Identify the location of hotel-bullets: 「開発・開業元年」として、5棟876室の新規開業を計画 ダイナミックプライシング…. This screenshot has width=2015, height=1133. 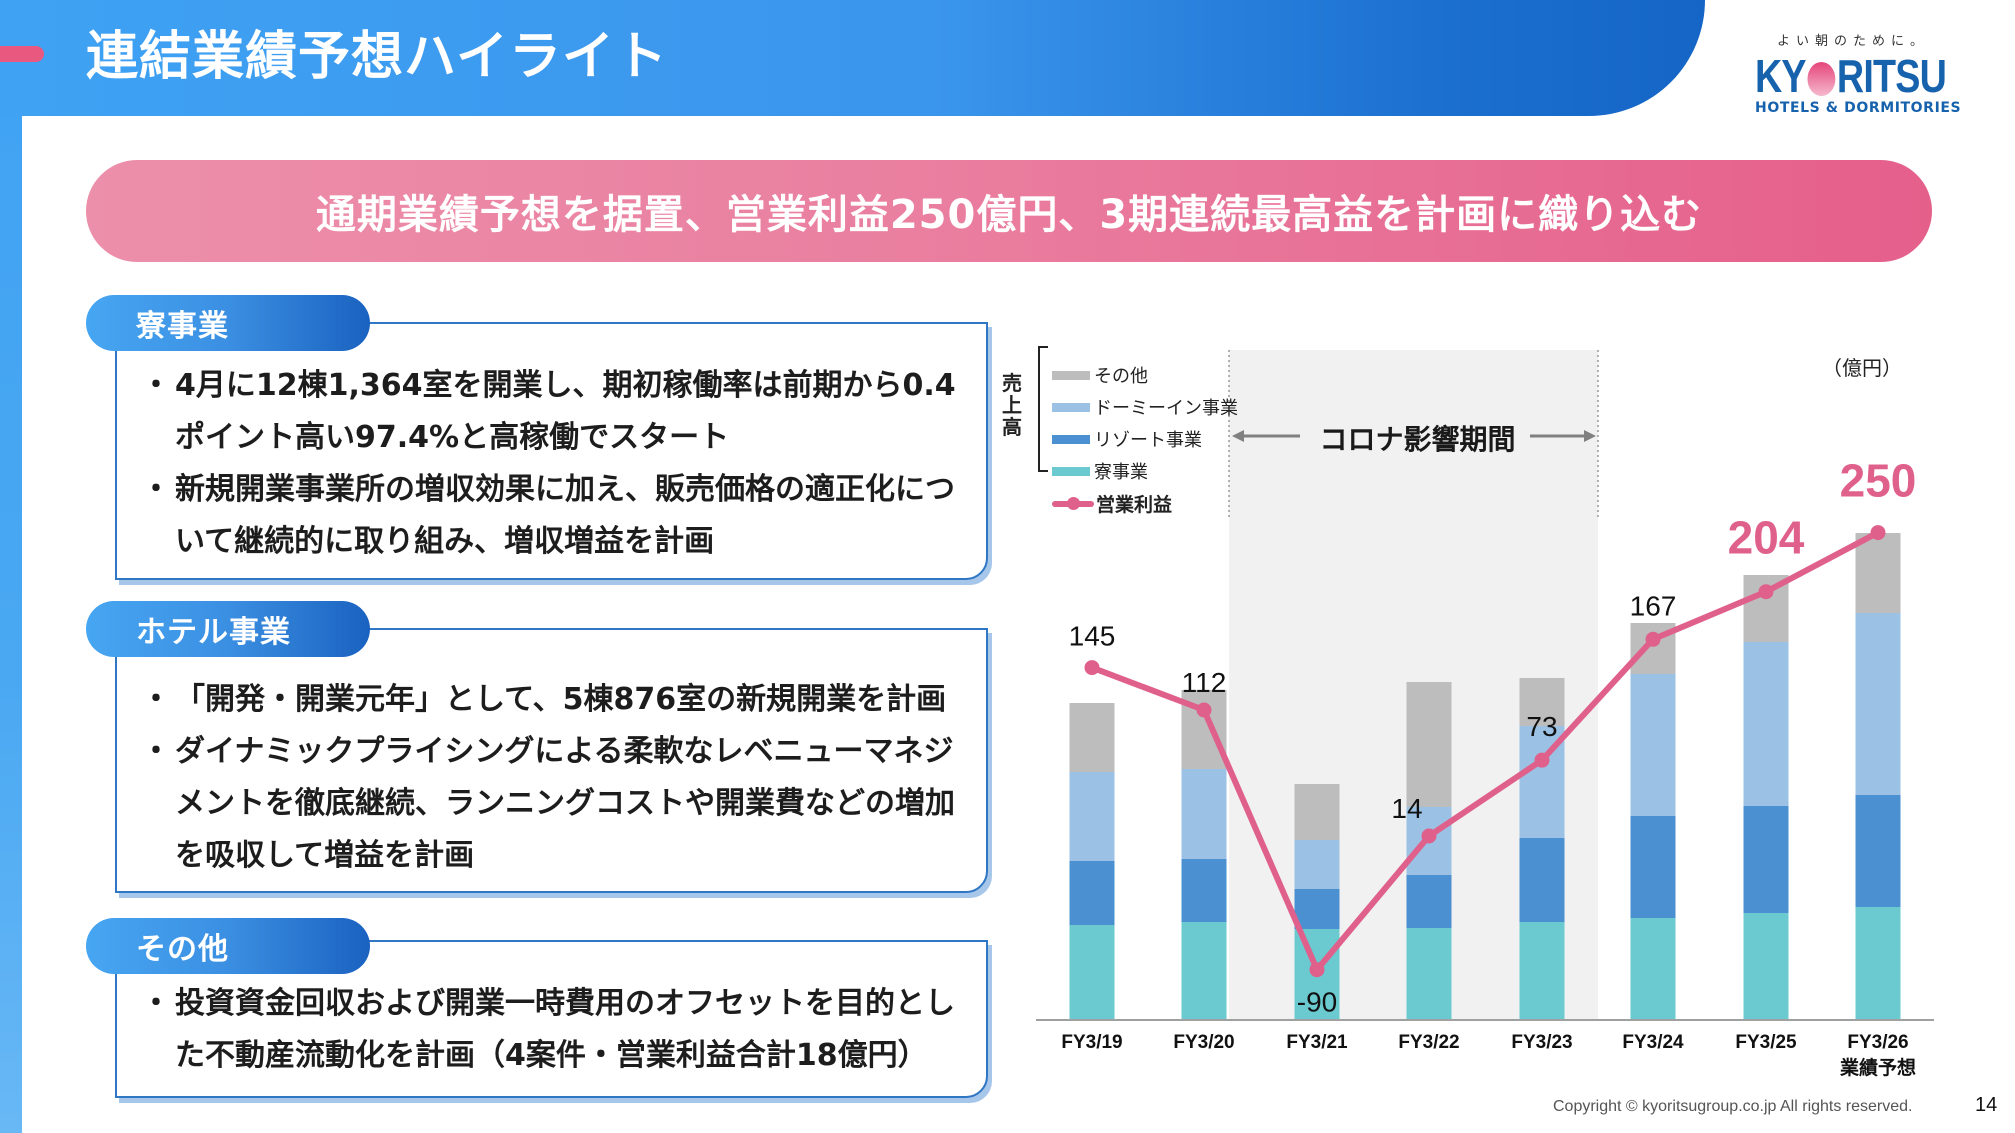
(551, 756).